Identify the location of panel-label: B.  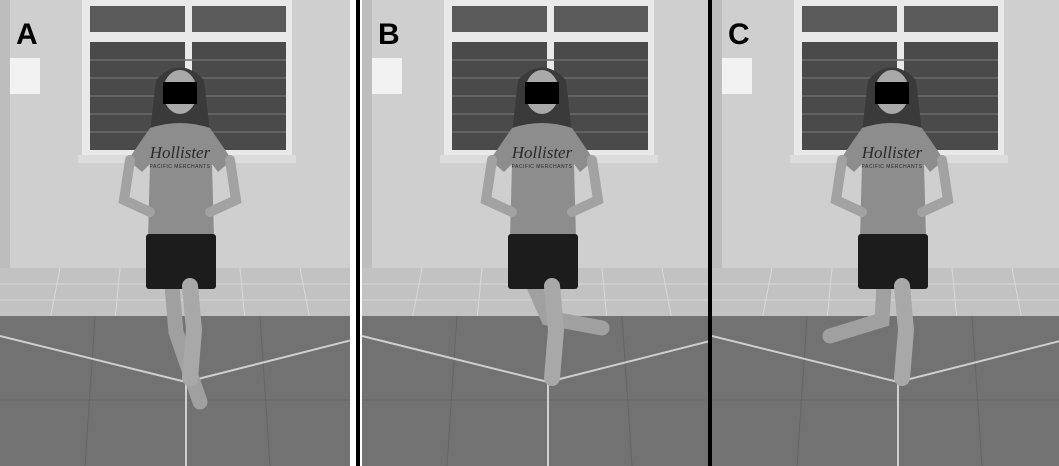
(389, 34).